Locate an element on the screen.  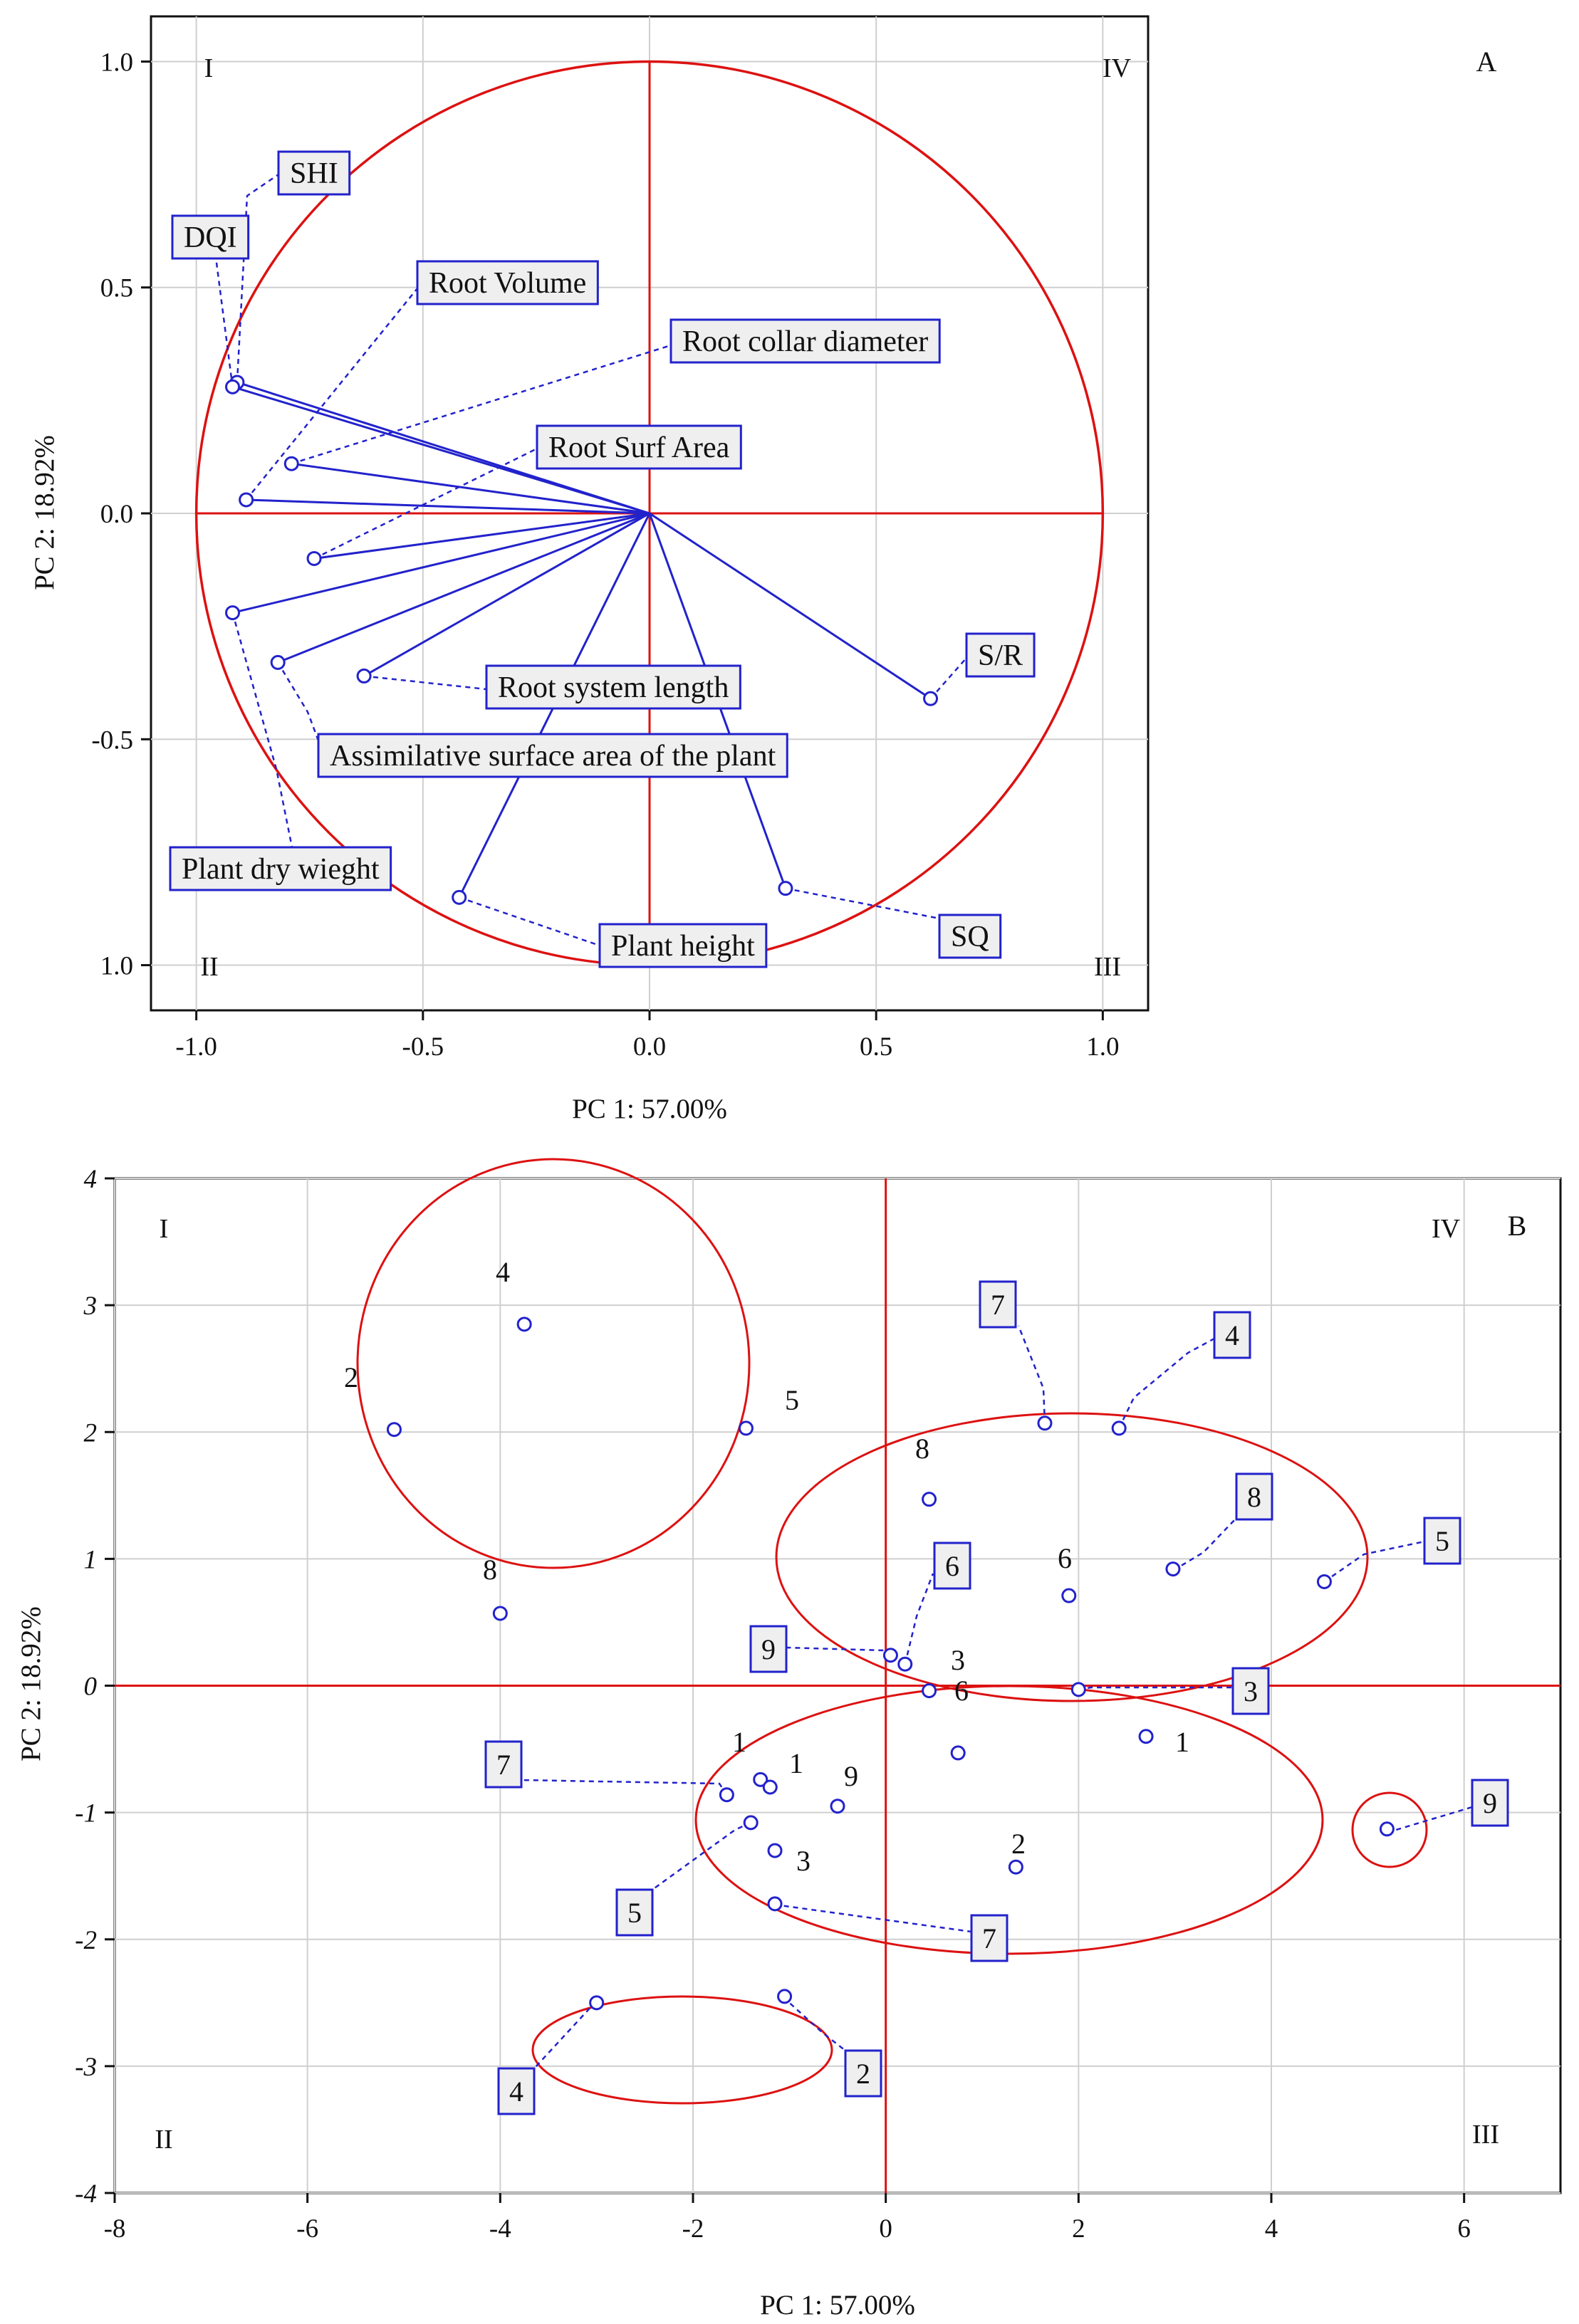
score-label-25: 4 is located at coordinates (516, 2091).